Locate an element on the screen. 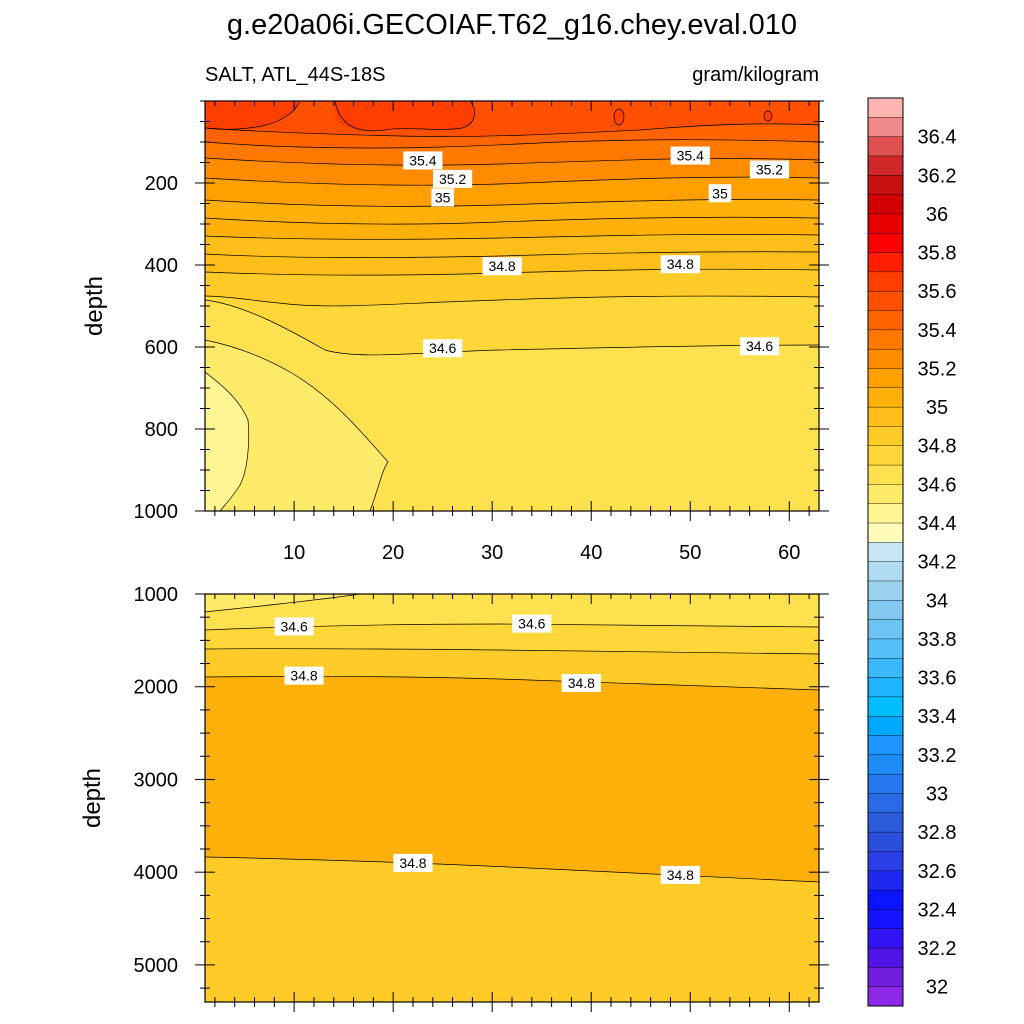 The height and width of the screenshot is (1024, 1024). colorbar-frame is located at coordinates (885, 552).